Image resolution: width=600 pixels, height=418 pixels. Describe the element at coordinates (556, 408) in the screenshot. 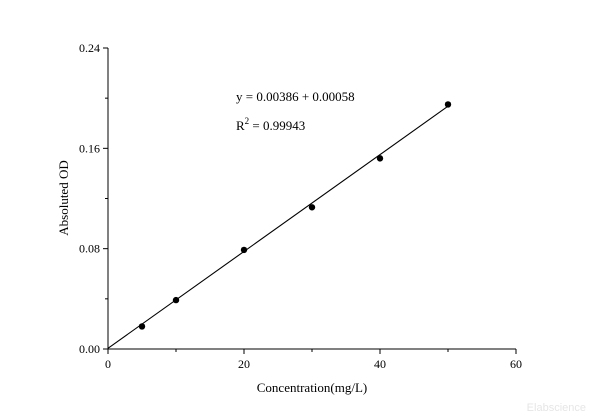

I see `watermark: Elabscience` at that location.